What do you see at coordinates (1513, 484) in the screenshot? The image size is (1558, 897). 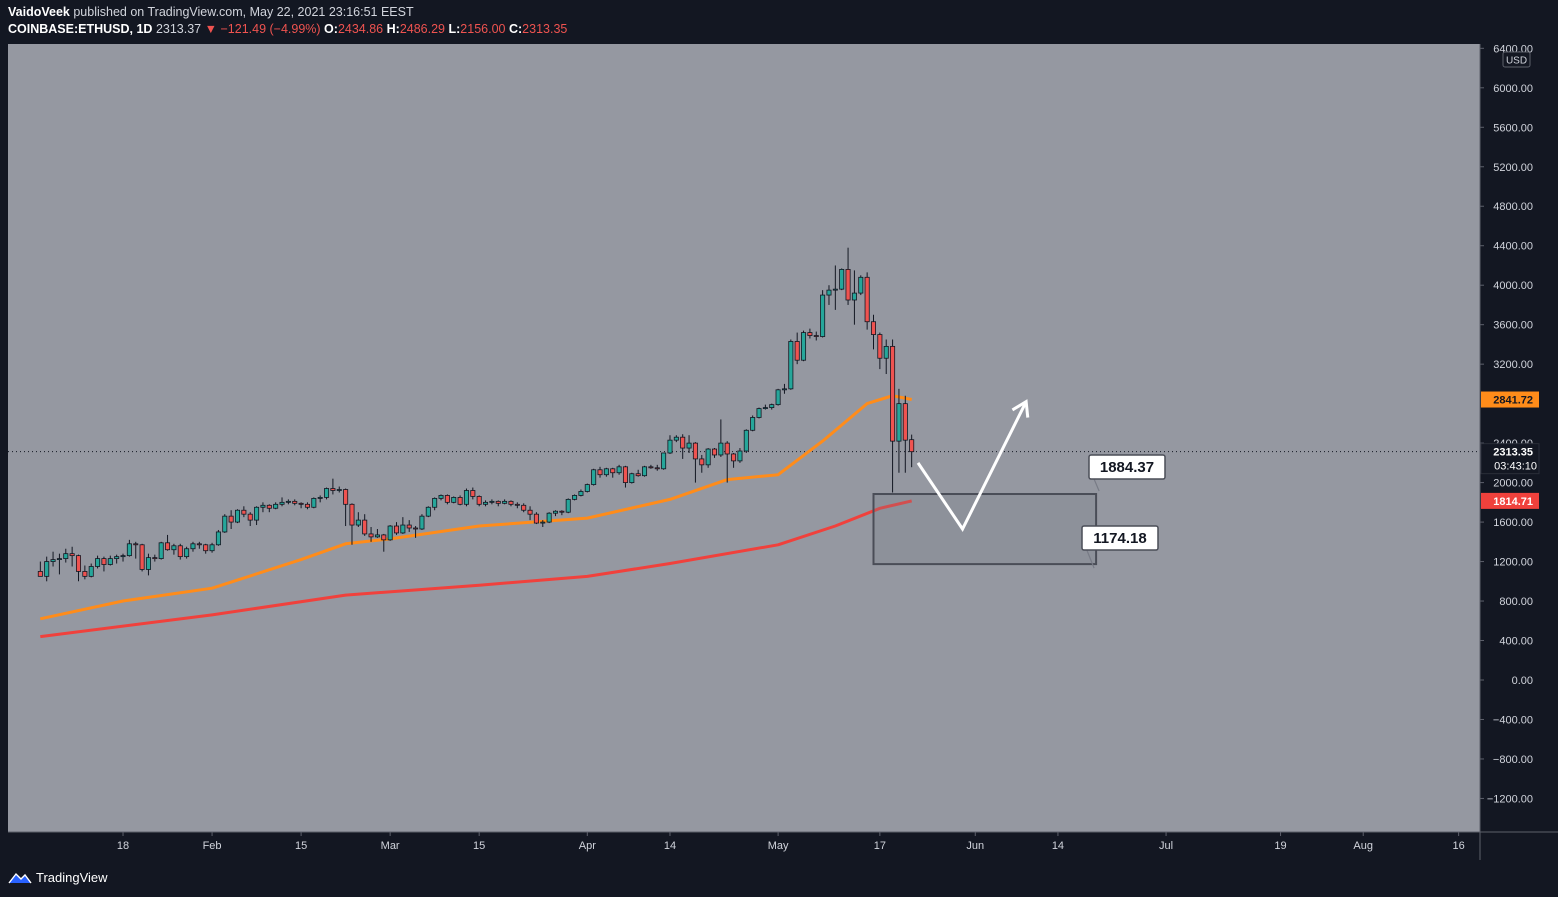 I see `y-tick-label: 2000.00` at bounding box center [1513, 484].